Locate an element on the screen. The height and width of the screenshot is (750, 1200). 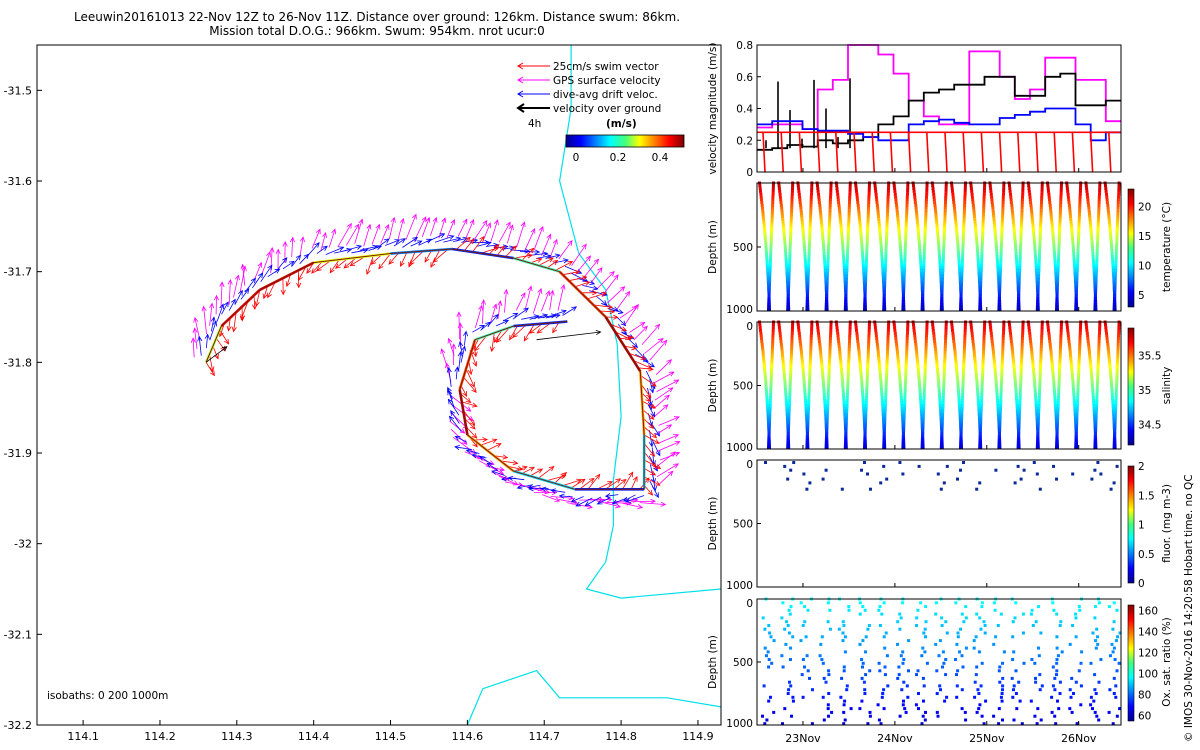
drift-velocity-arrow-head is located at coordinates (512, 248).